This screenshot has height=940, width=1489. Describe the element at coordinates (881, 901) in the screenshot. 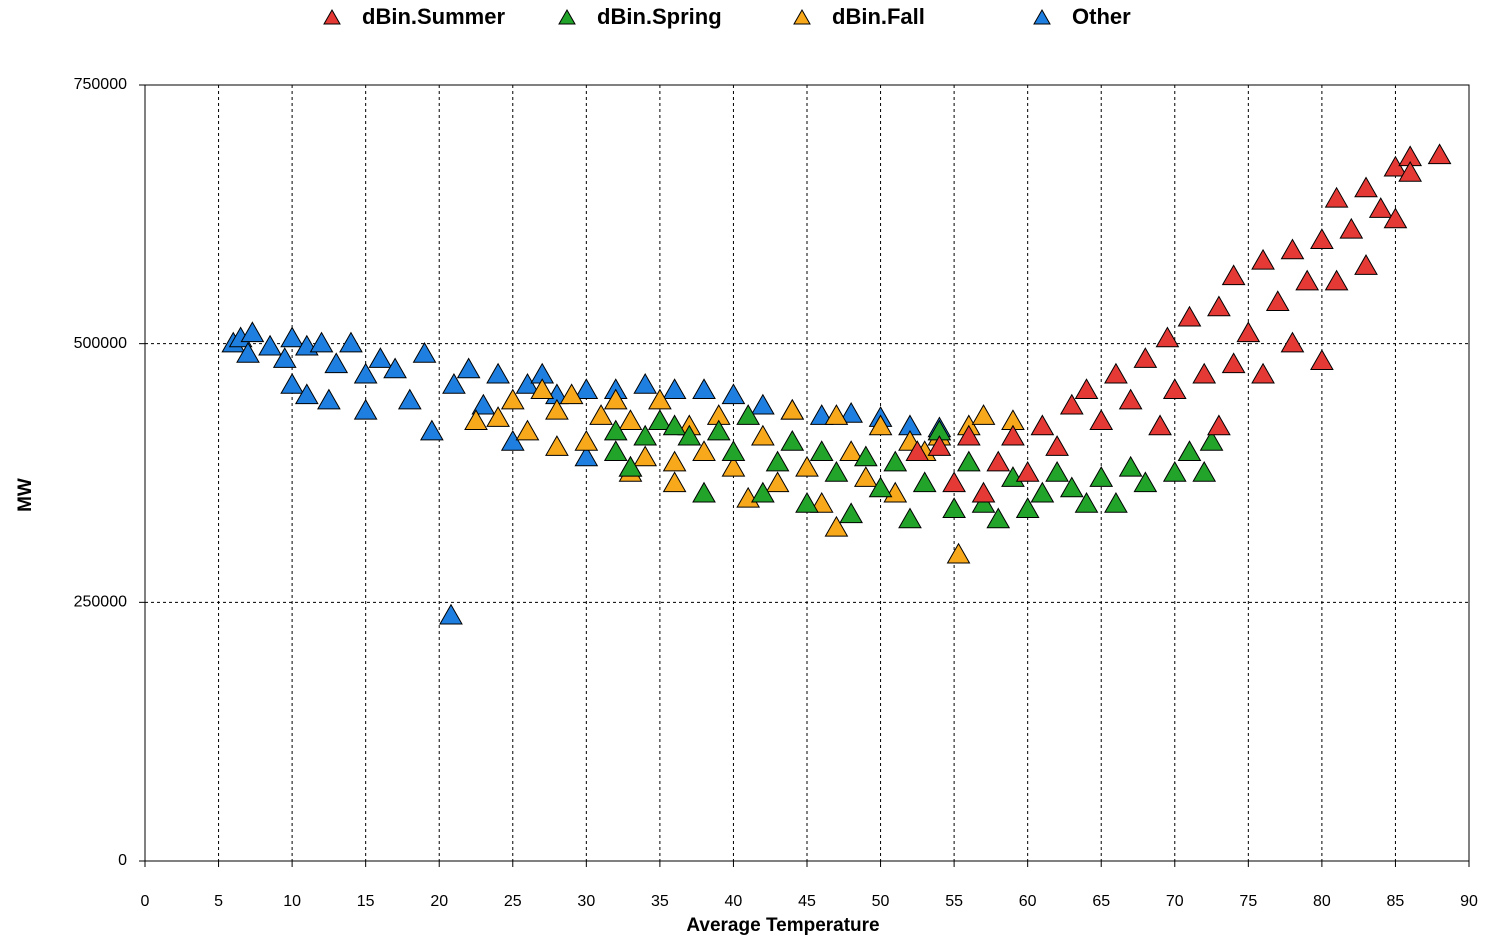

I see `x-tick-label: 50` at that location.